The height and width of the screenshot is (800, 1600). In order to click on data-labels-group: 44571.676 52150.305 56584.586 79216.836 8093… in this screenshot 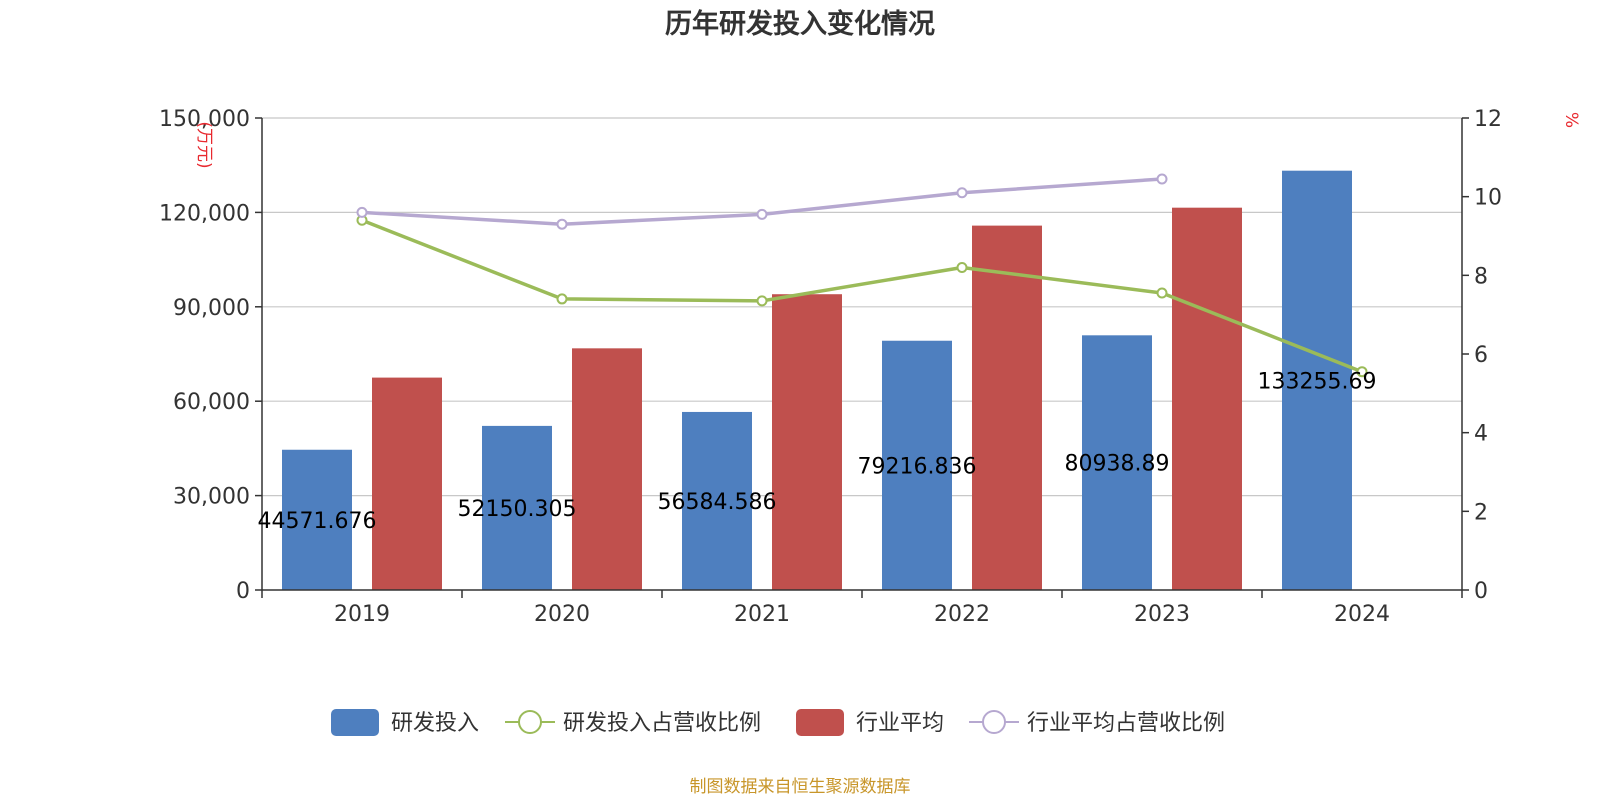, I will do `click(817, 451)`.